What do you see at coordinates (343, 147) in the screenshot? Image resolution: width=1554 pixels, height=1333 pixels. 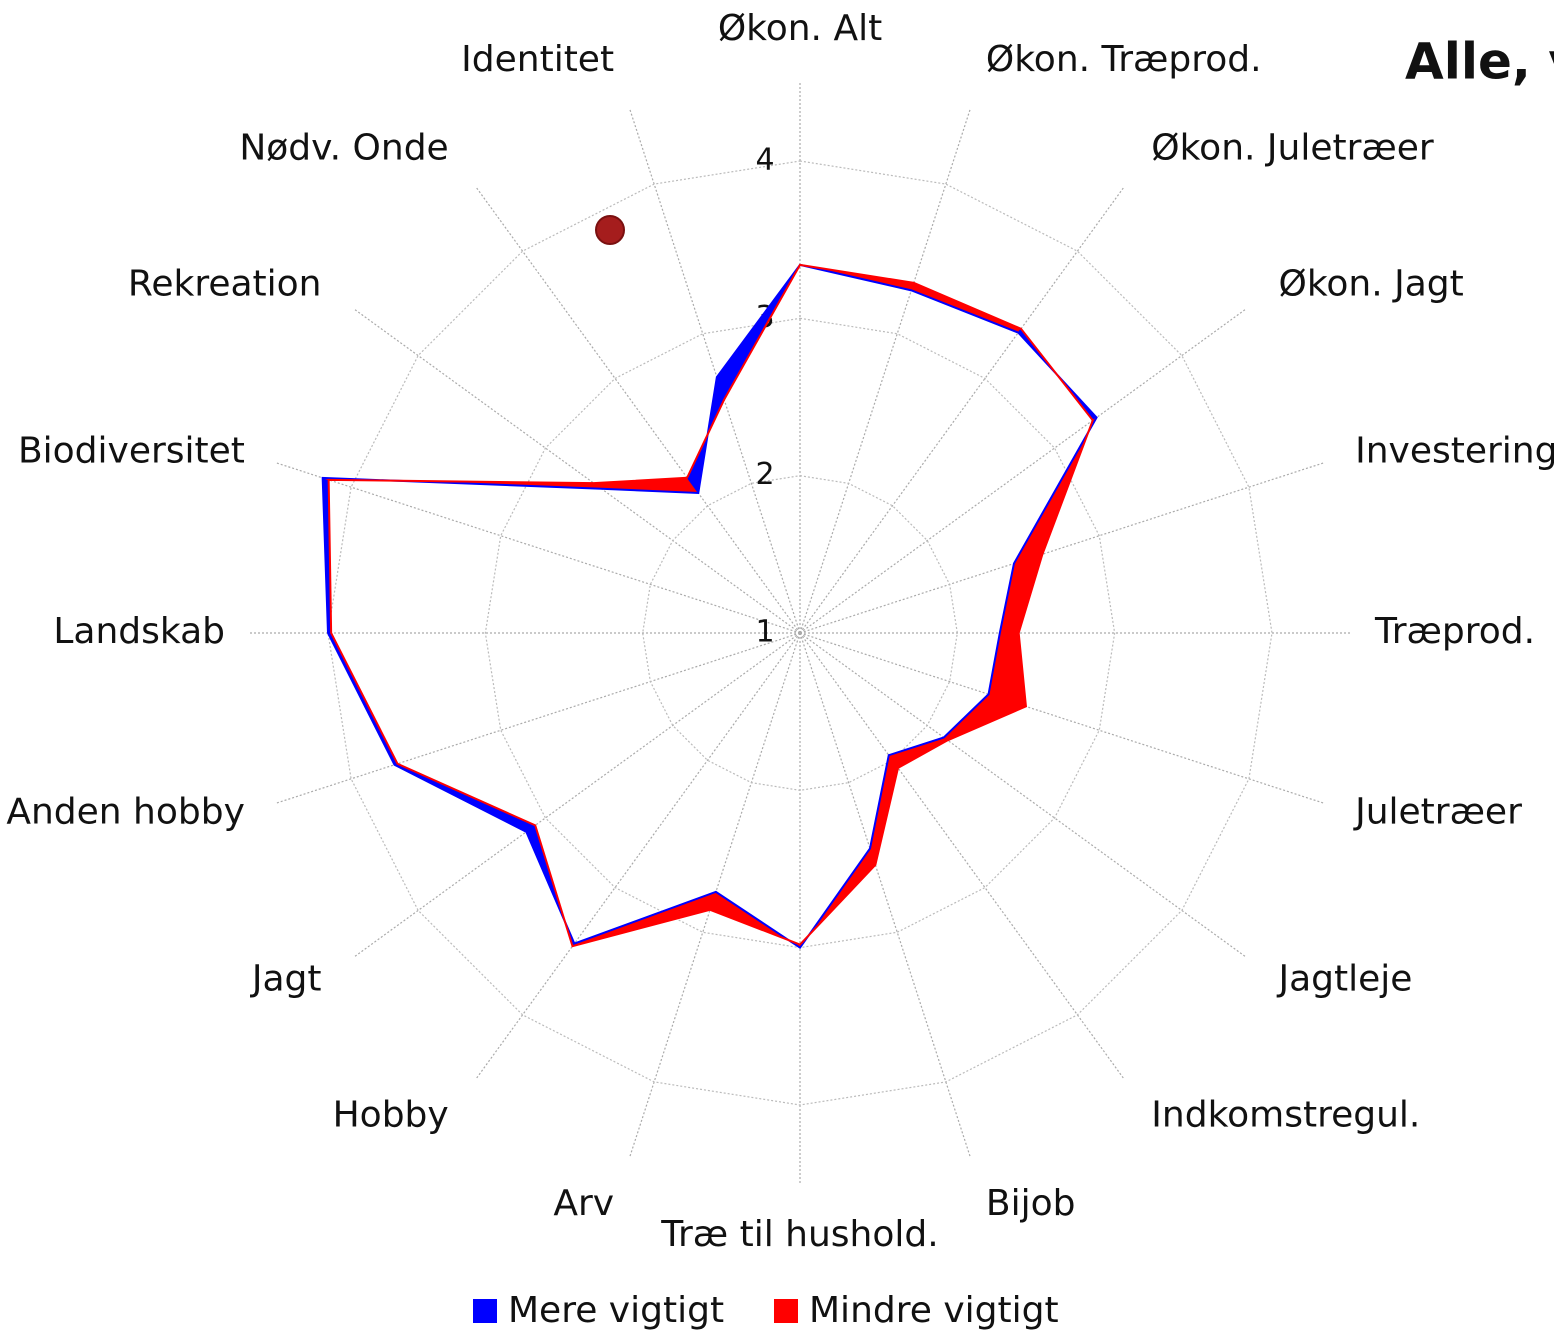 I see `category-label: Nødv. Onde` at bounding box center [343, 147].